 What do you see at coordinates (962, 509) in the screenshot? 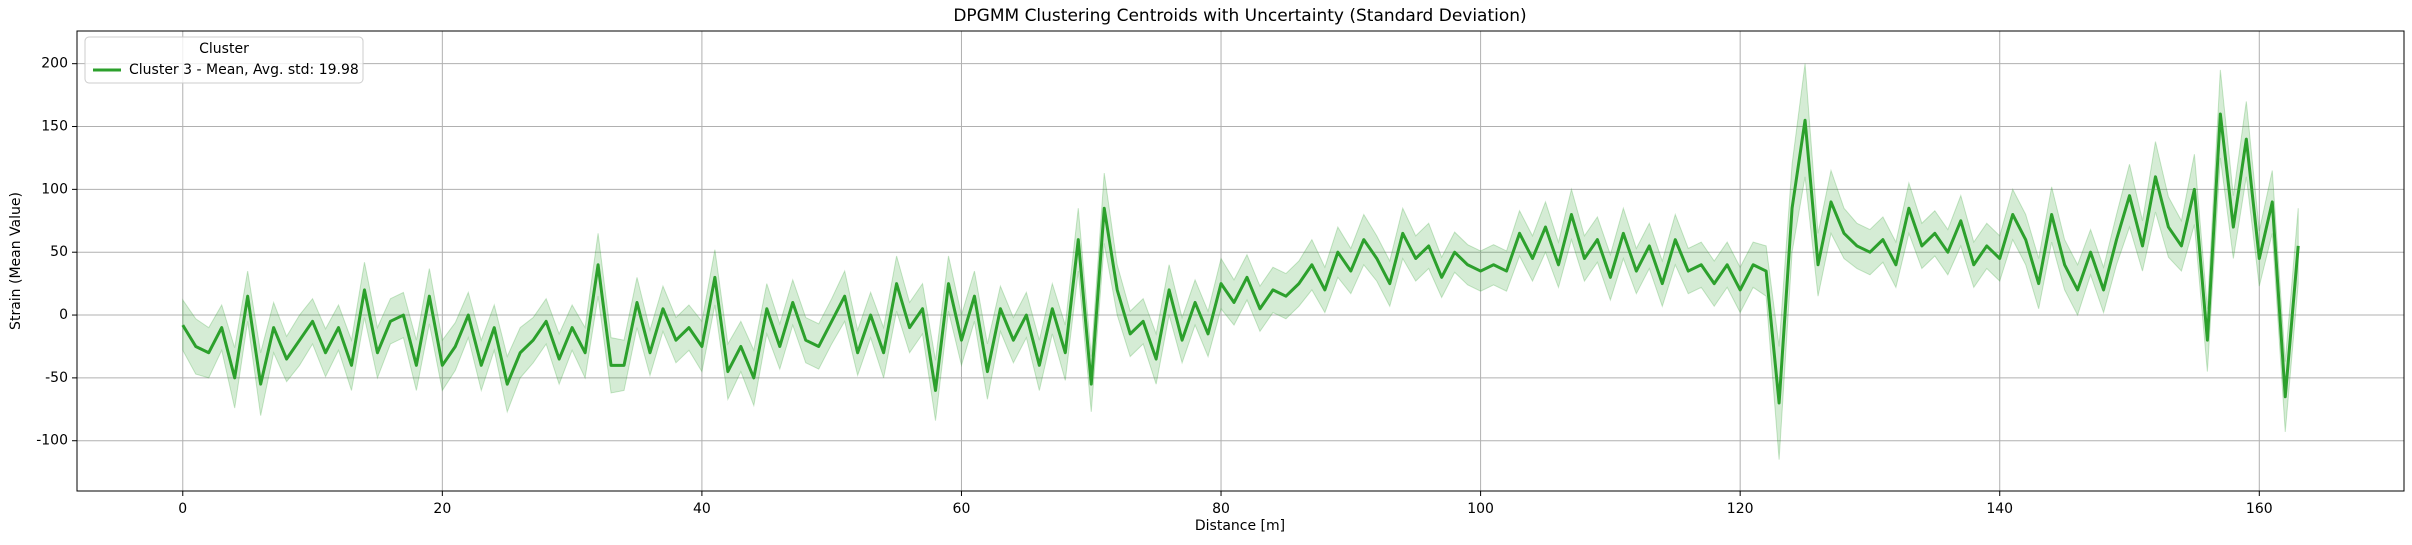
I see `x-tick-label: 60` at bounding box center [962, 509].